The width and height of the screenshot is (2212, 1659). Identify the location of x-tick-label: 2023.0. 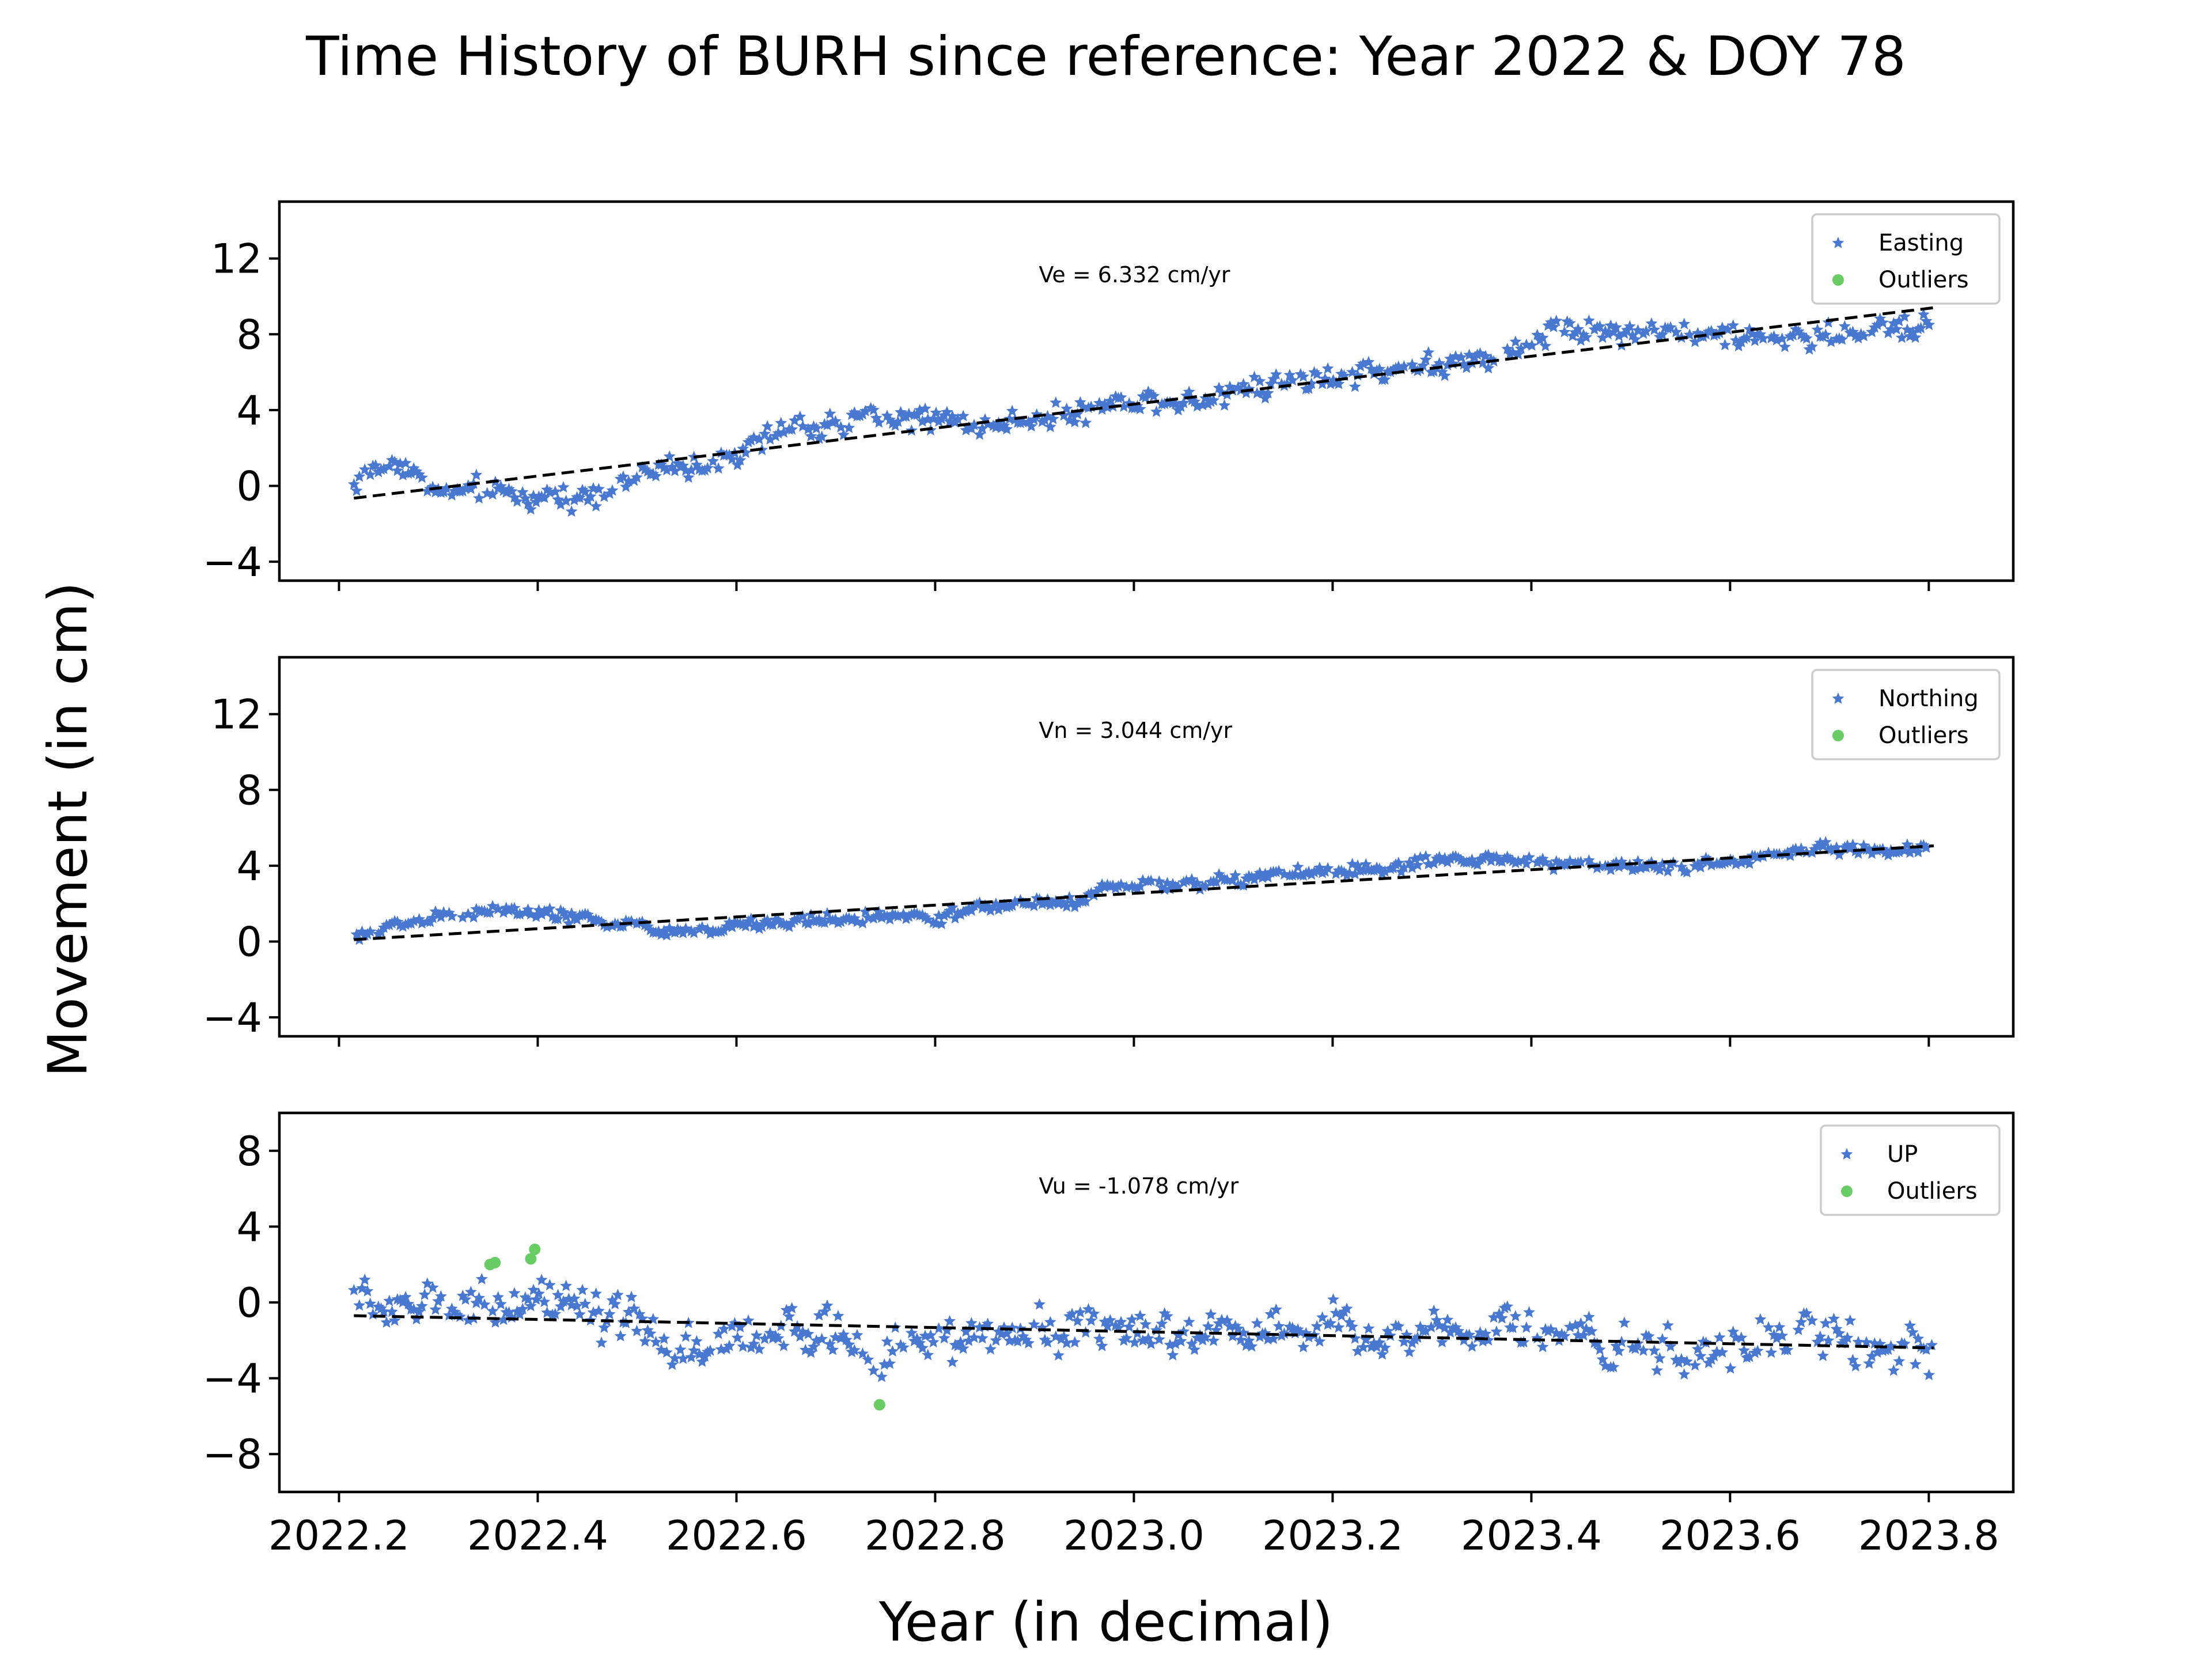
(1134, 1535).